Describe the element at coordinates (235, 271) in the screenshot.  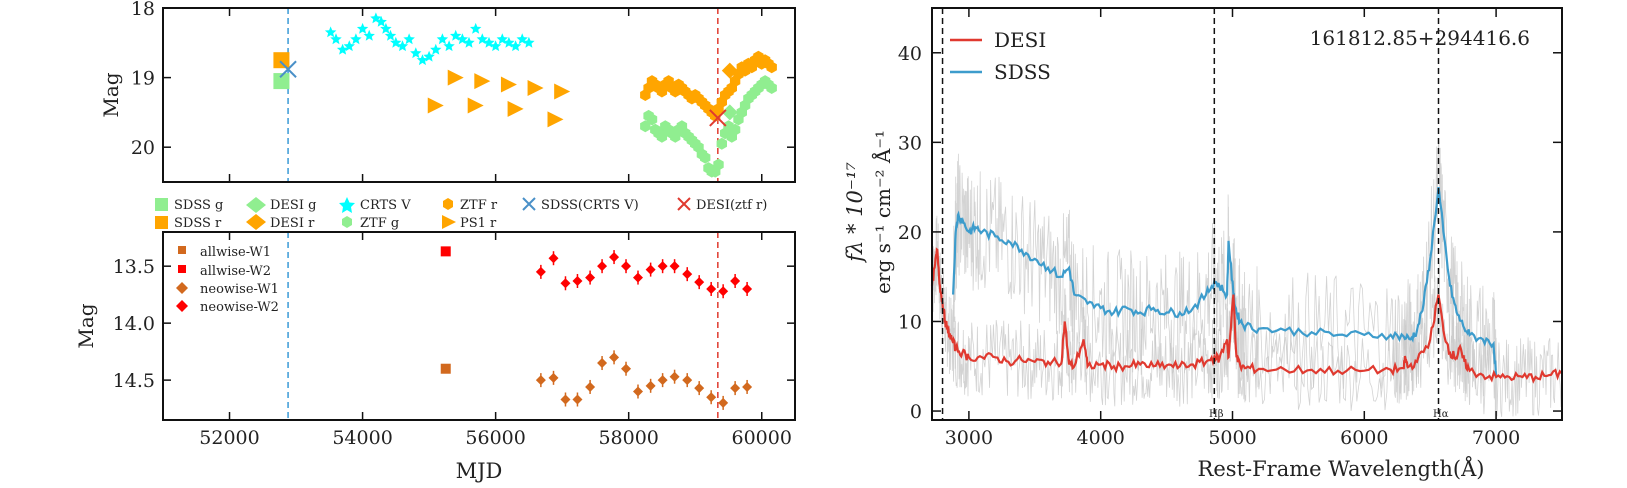
I see `legend-label-allwise-w2: allwise-W2` at that location.